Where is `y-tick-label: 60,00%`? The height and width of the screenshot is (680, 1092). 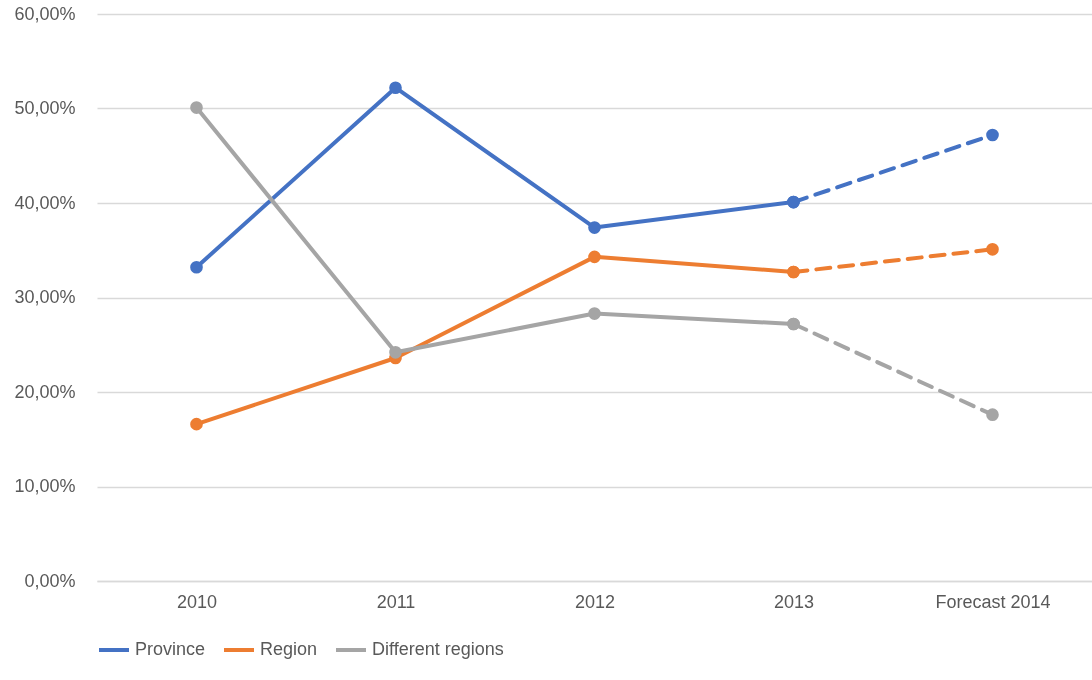
y-tick-label: 60,00% is located at coordinates (45, 13).